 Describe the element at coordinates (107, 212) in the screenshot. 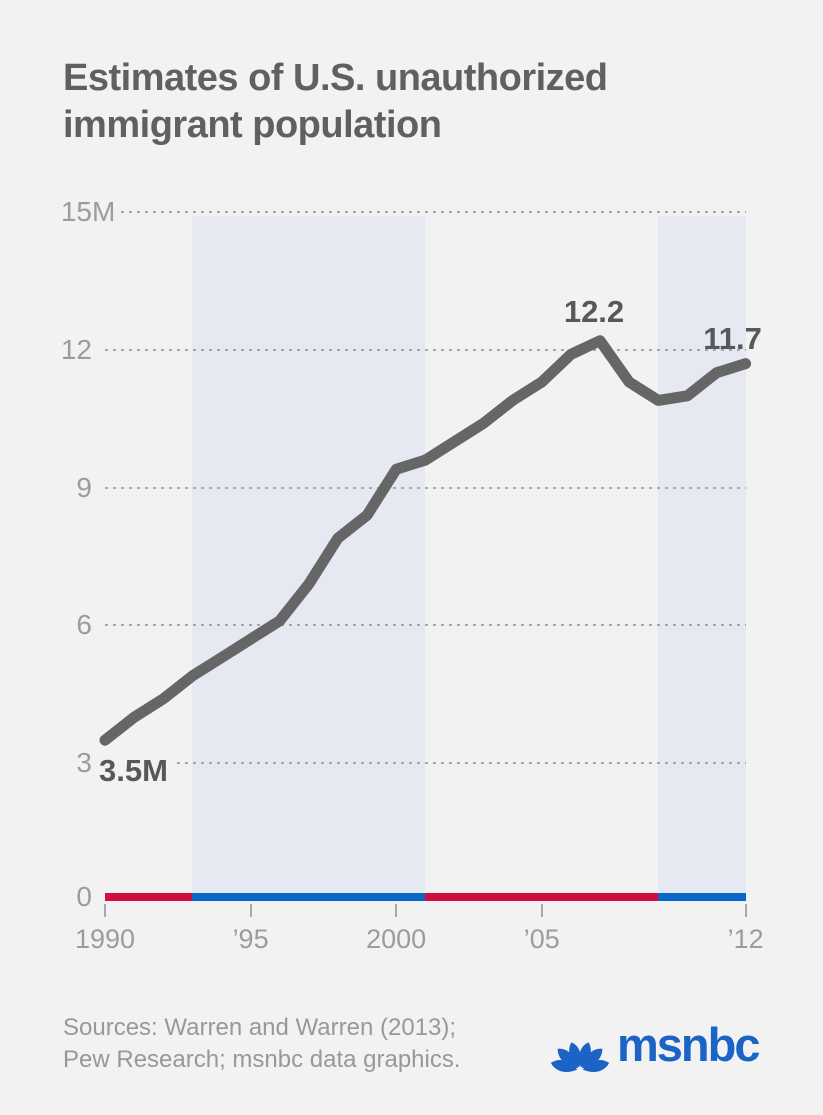

I see `y-tick-suffix: M` at that location.